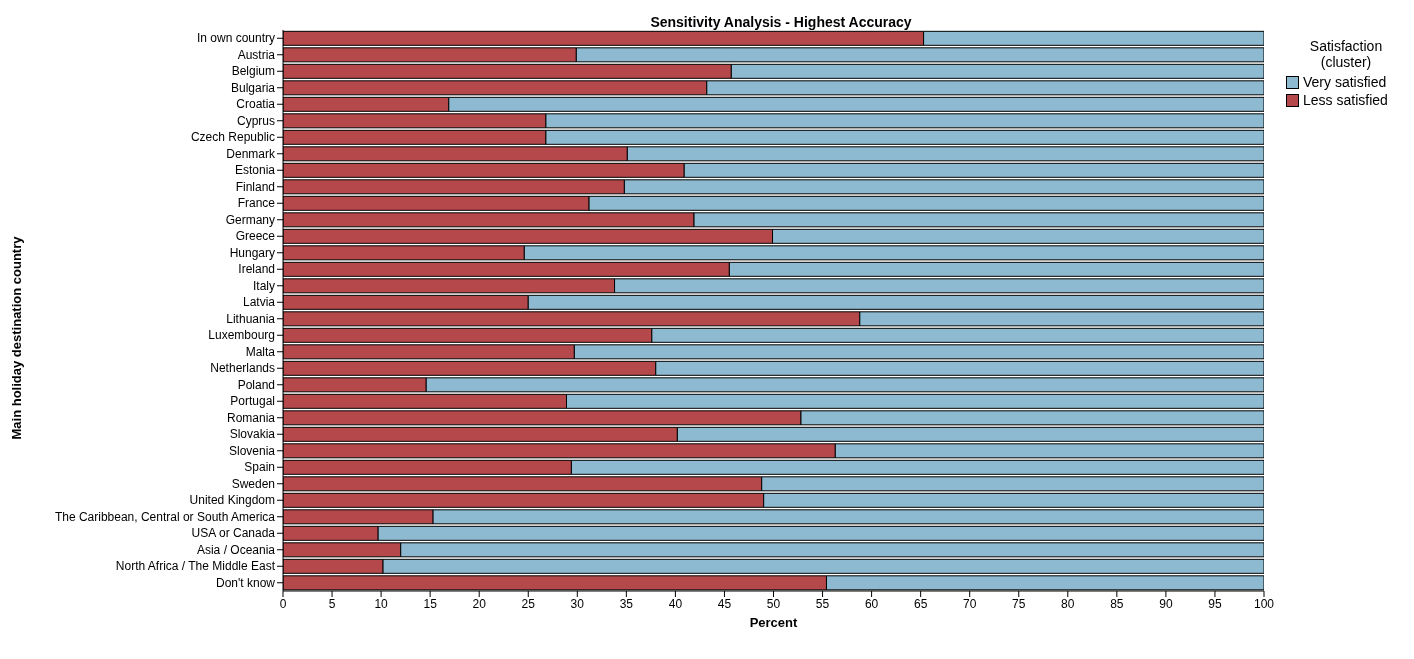  I want to click on y-tick-label: Czech Republic, so click(232, 137).